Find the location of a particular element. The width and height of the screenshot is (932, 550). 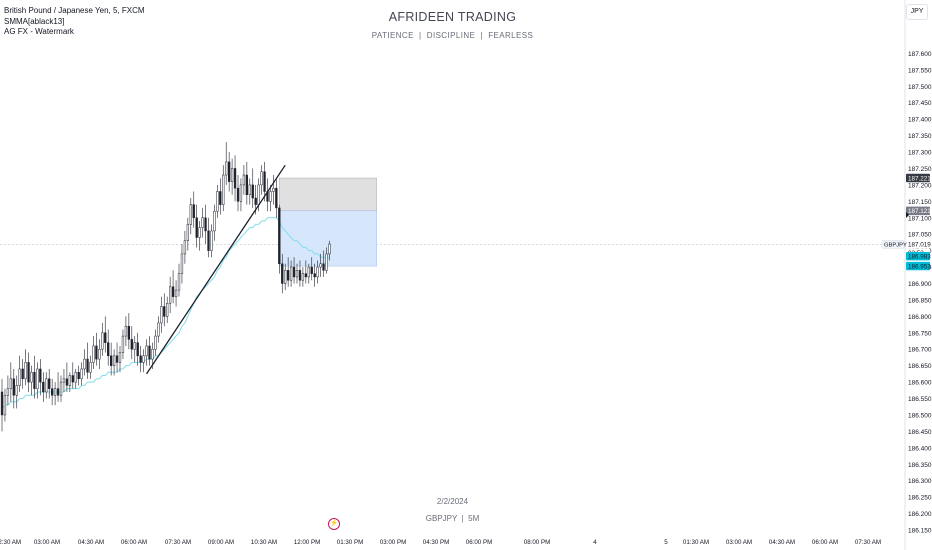

price-tick-label: 187.350 is located at coordinates (920, 136).